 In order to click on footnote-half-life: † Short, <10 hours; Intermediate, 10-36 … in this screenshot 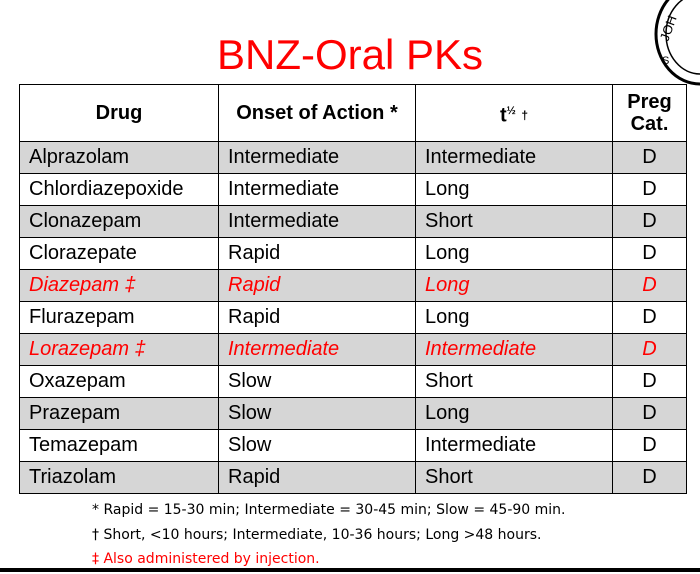, I will do `click(317, 534)`.